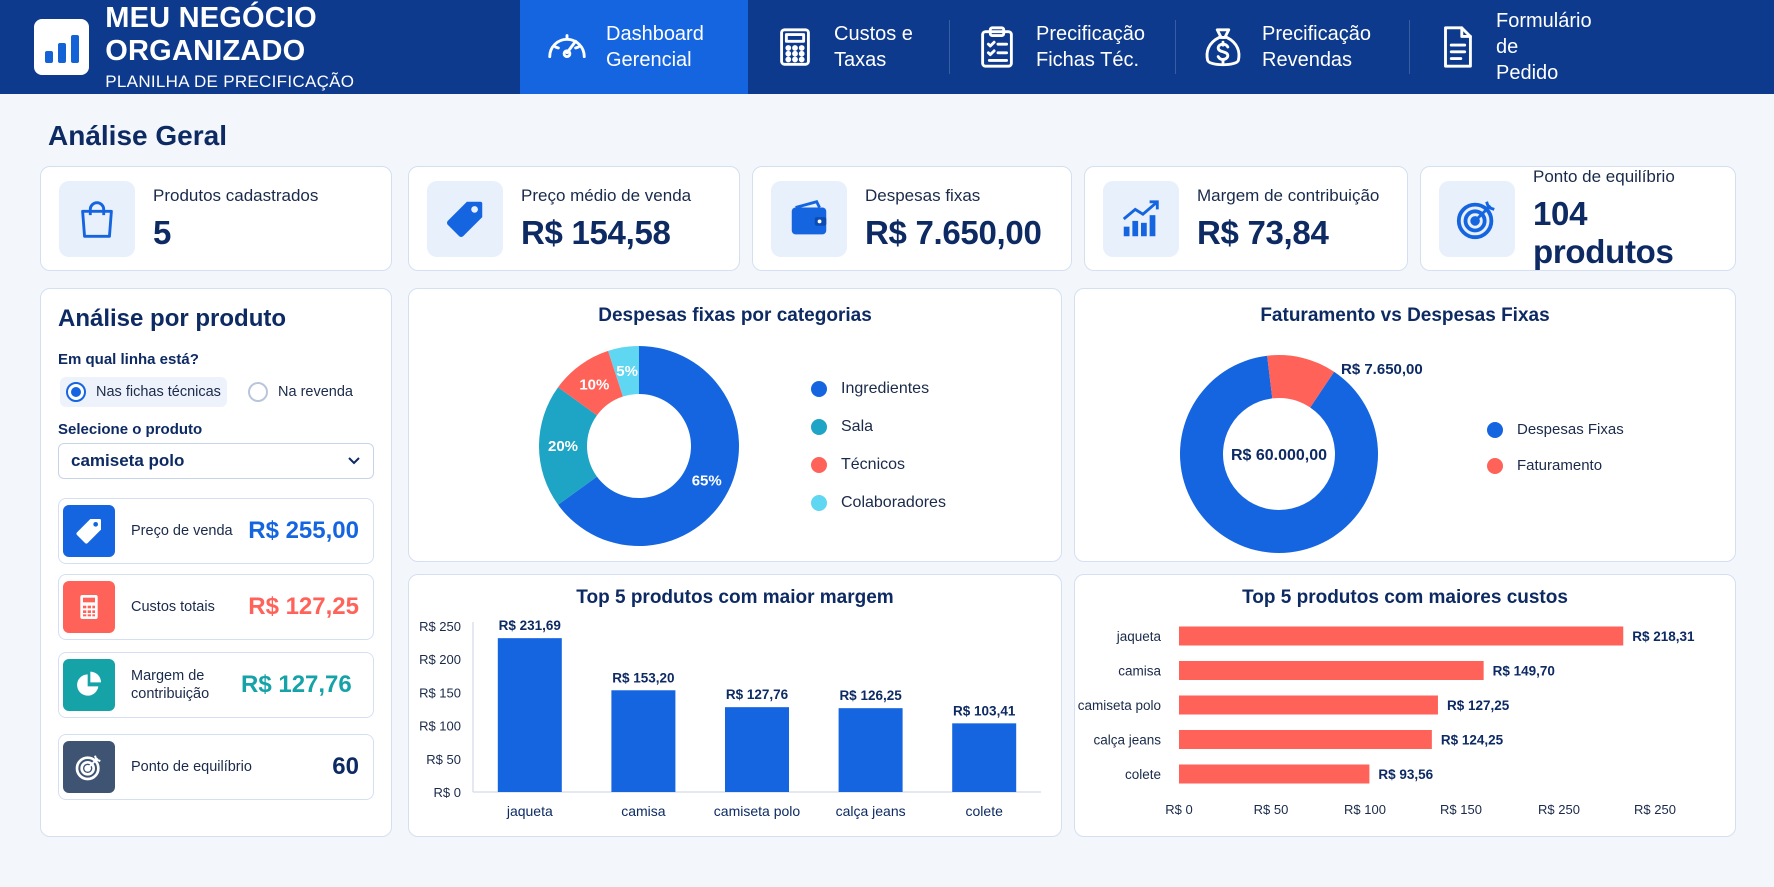 This screenshot has height=887, width=1774. What do you see at coordinates (216, 767) in the screenshot?
I see `stat-ponto-equilibrio: Ponto de equilíbrio 60` at bounding box center [216, 767].